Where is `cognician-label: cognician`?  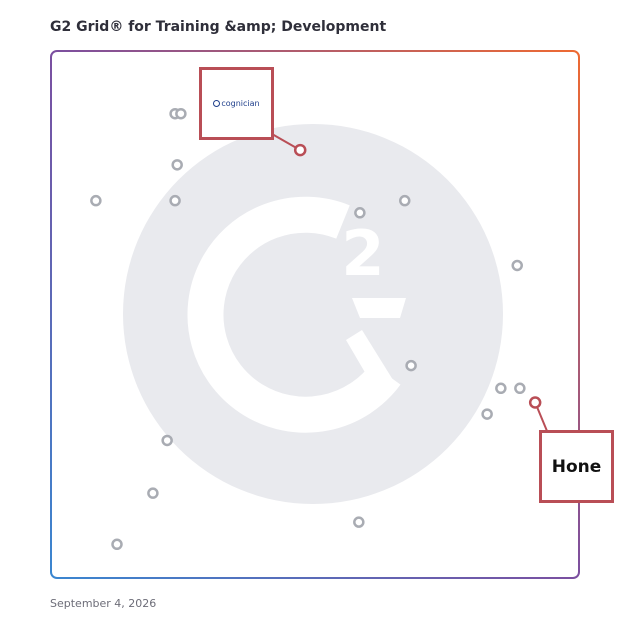
cognician-label: cognician is located at coordinates (240, 103).